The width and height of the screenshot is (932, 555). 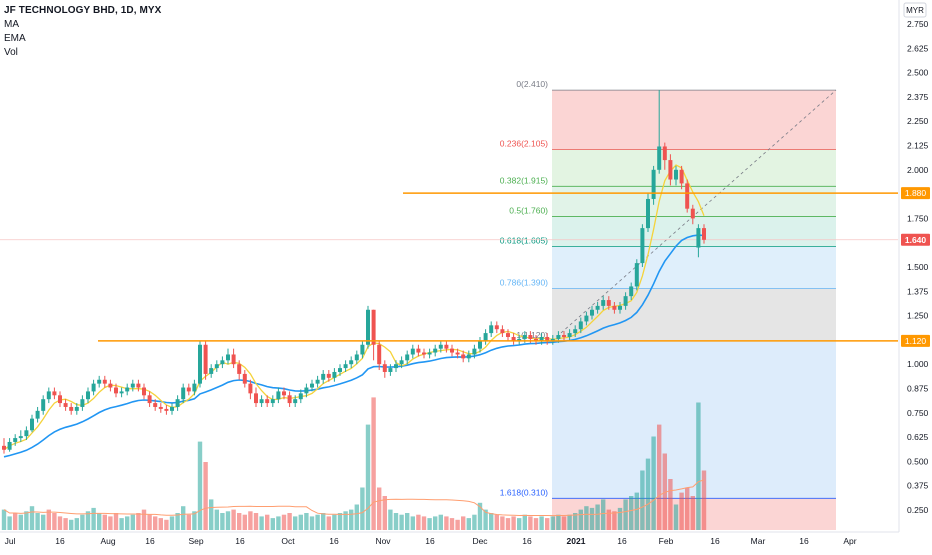 What do you see at coordinates (918, 73) in the screenshot?
I see `price-tick-label: 2.500` at bounding box center [918, 73].